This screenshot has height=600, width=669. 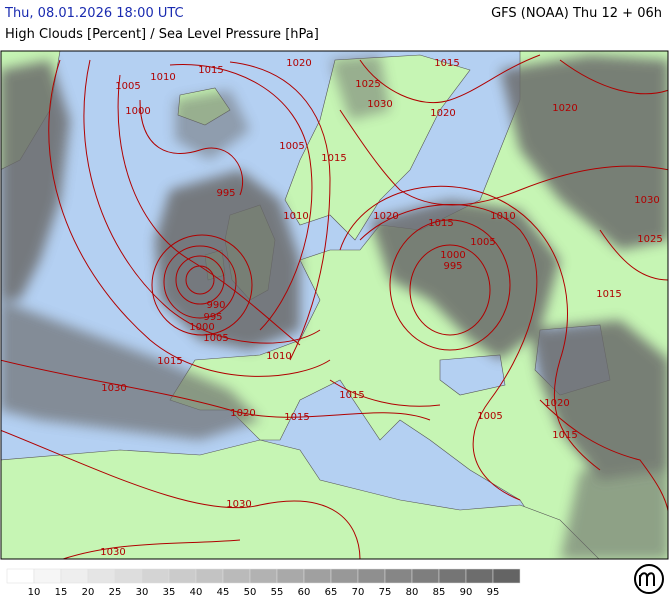 I want to click on legend-label: 45, so click(x=223, y=592).